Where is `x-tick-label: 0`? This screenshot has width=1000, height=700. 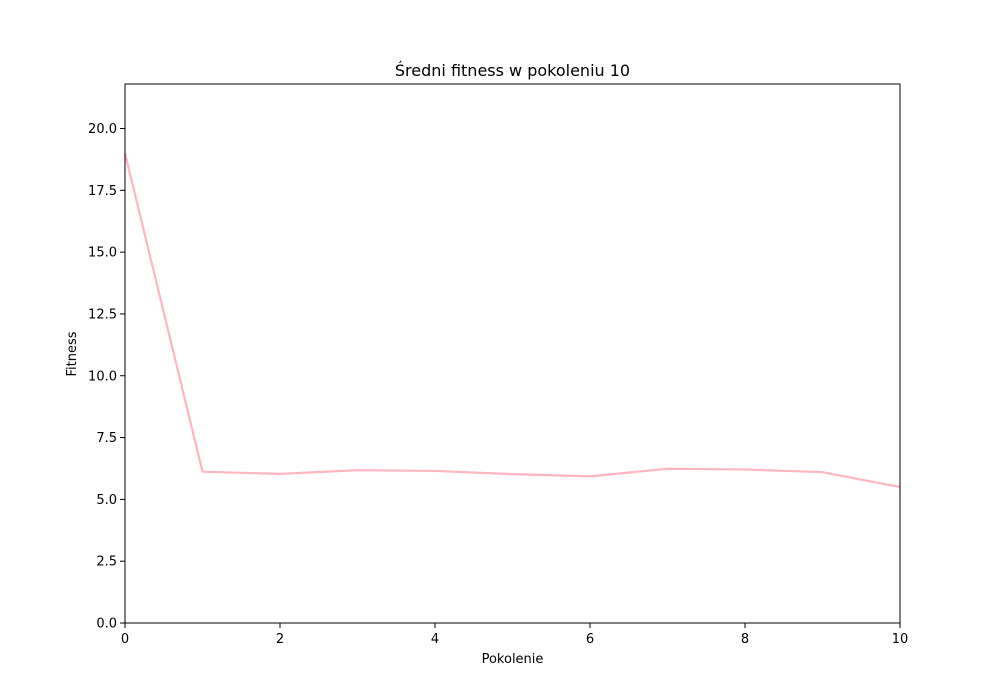 x-tick-label: 0 is located at coordinates (125, 639).